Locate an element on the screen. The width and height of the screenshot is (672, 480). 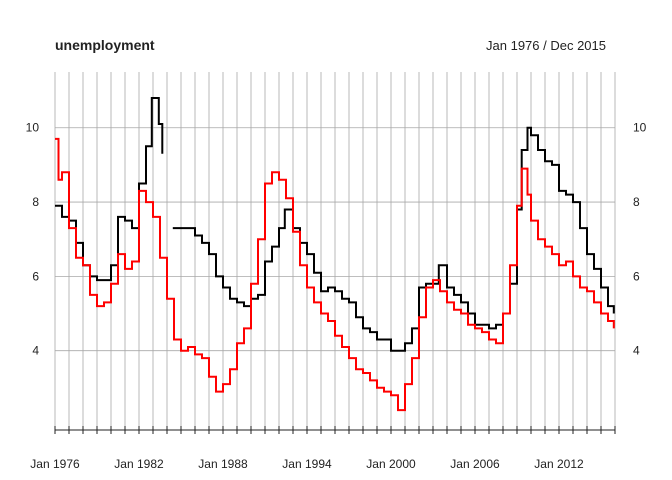
x-tick-label: Jan 1994 is located at coordinates (307, 464).